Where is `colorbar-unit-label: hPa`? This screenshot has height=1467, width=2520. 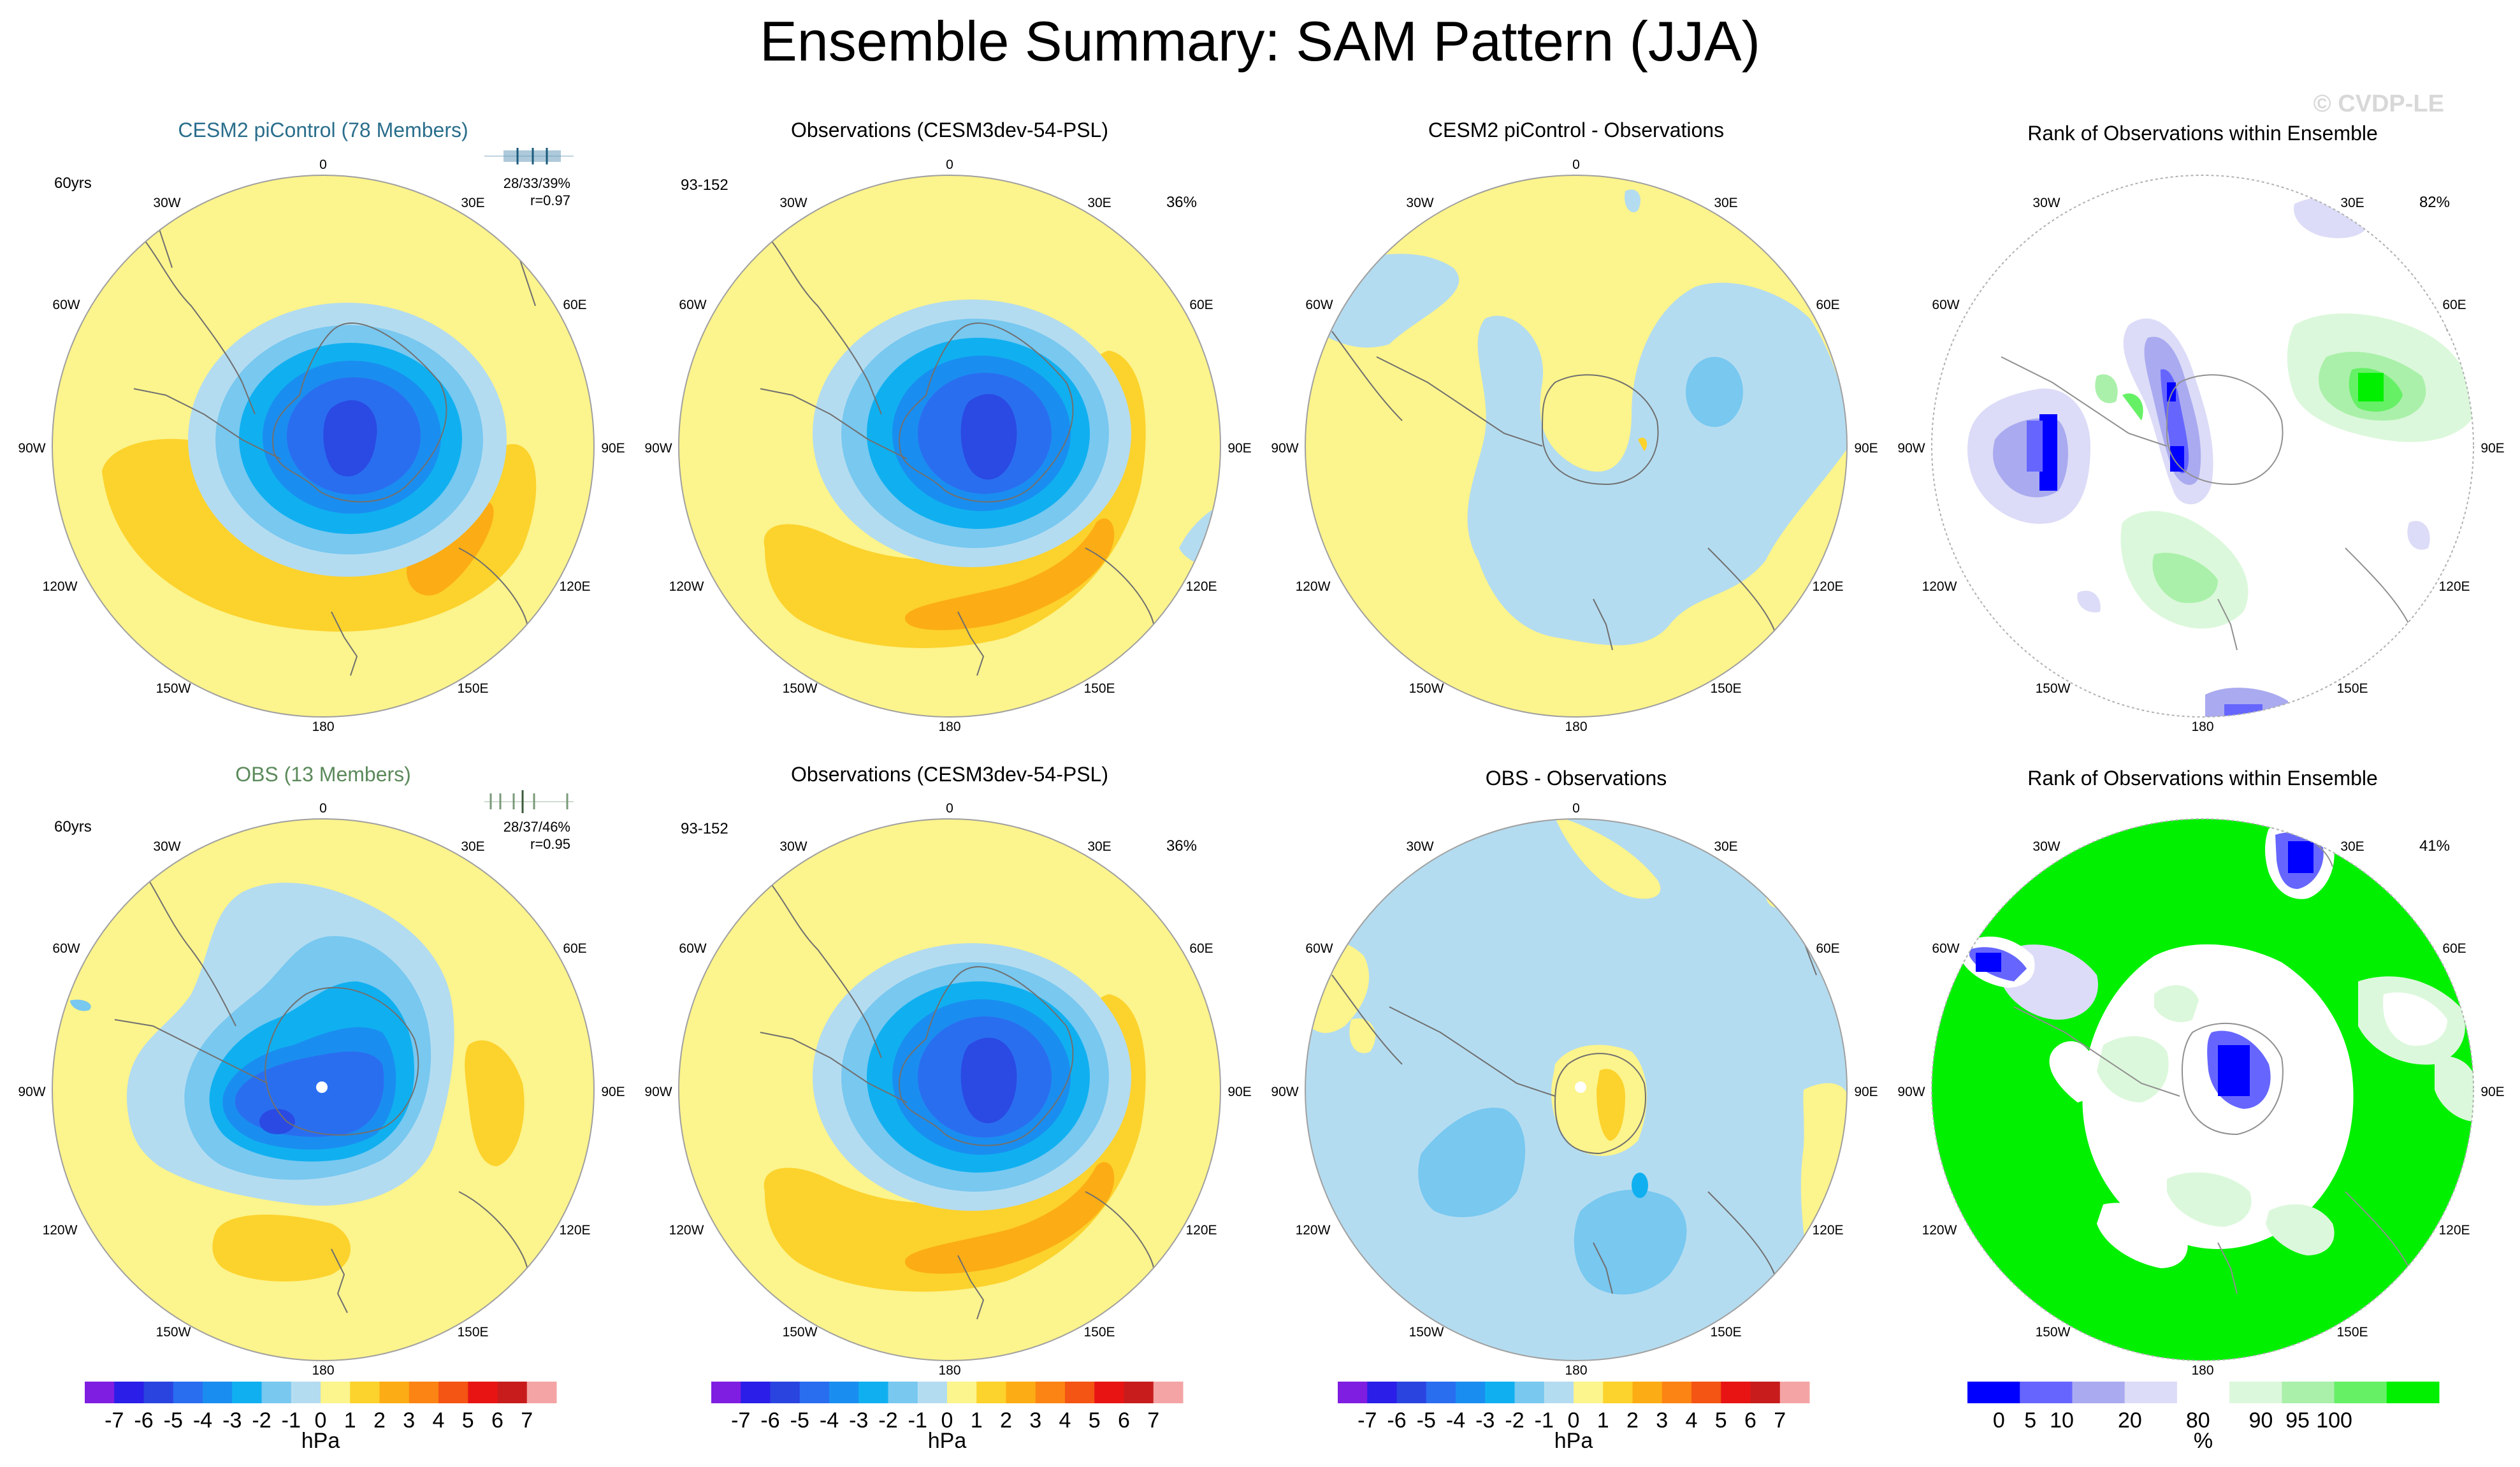
colorbar-unit-label: hPa is located at coordinates (320, 1441).